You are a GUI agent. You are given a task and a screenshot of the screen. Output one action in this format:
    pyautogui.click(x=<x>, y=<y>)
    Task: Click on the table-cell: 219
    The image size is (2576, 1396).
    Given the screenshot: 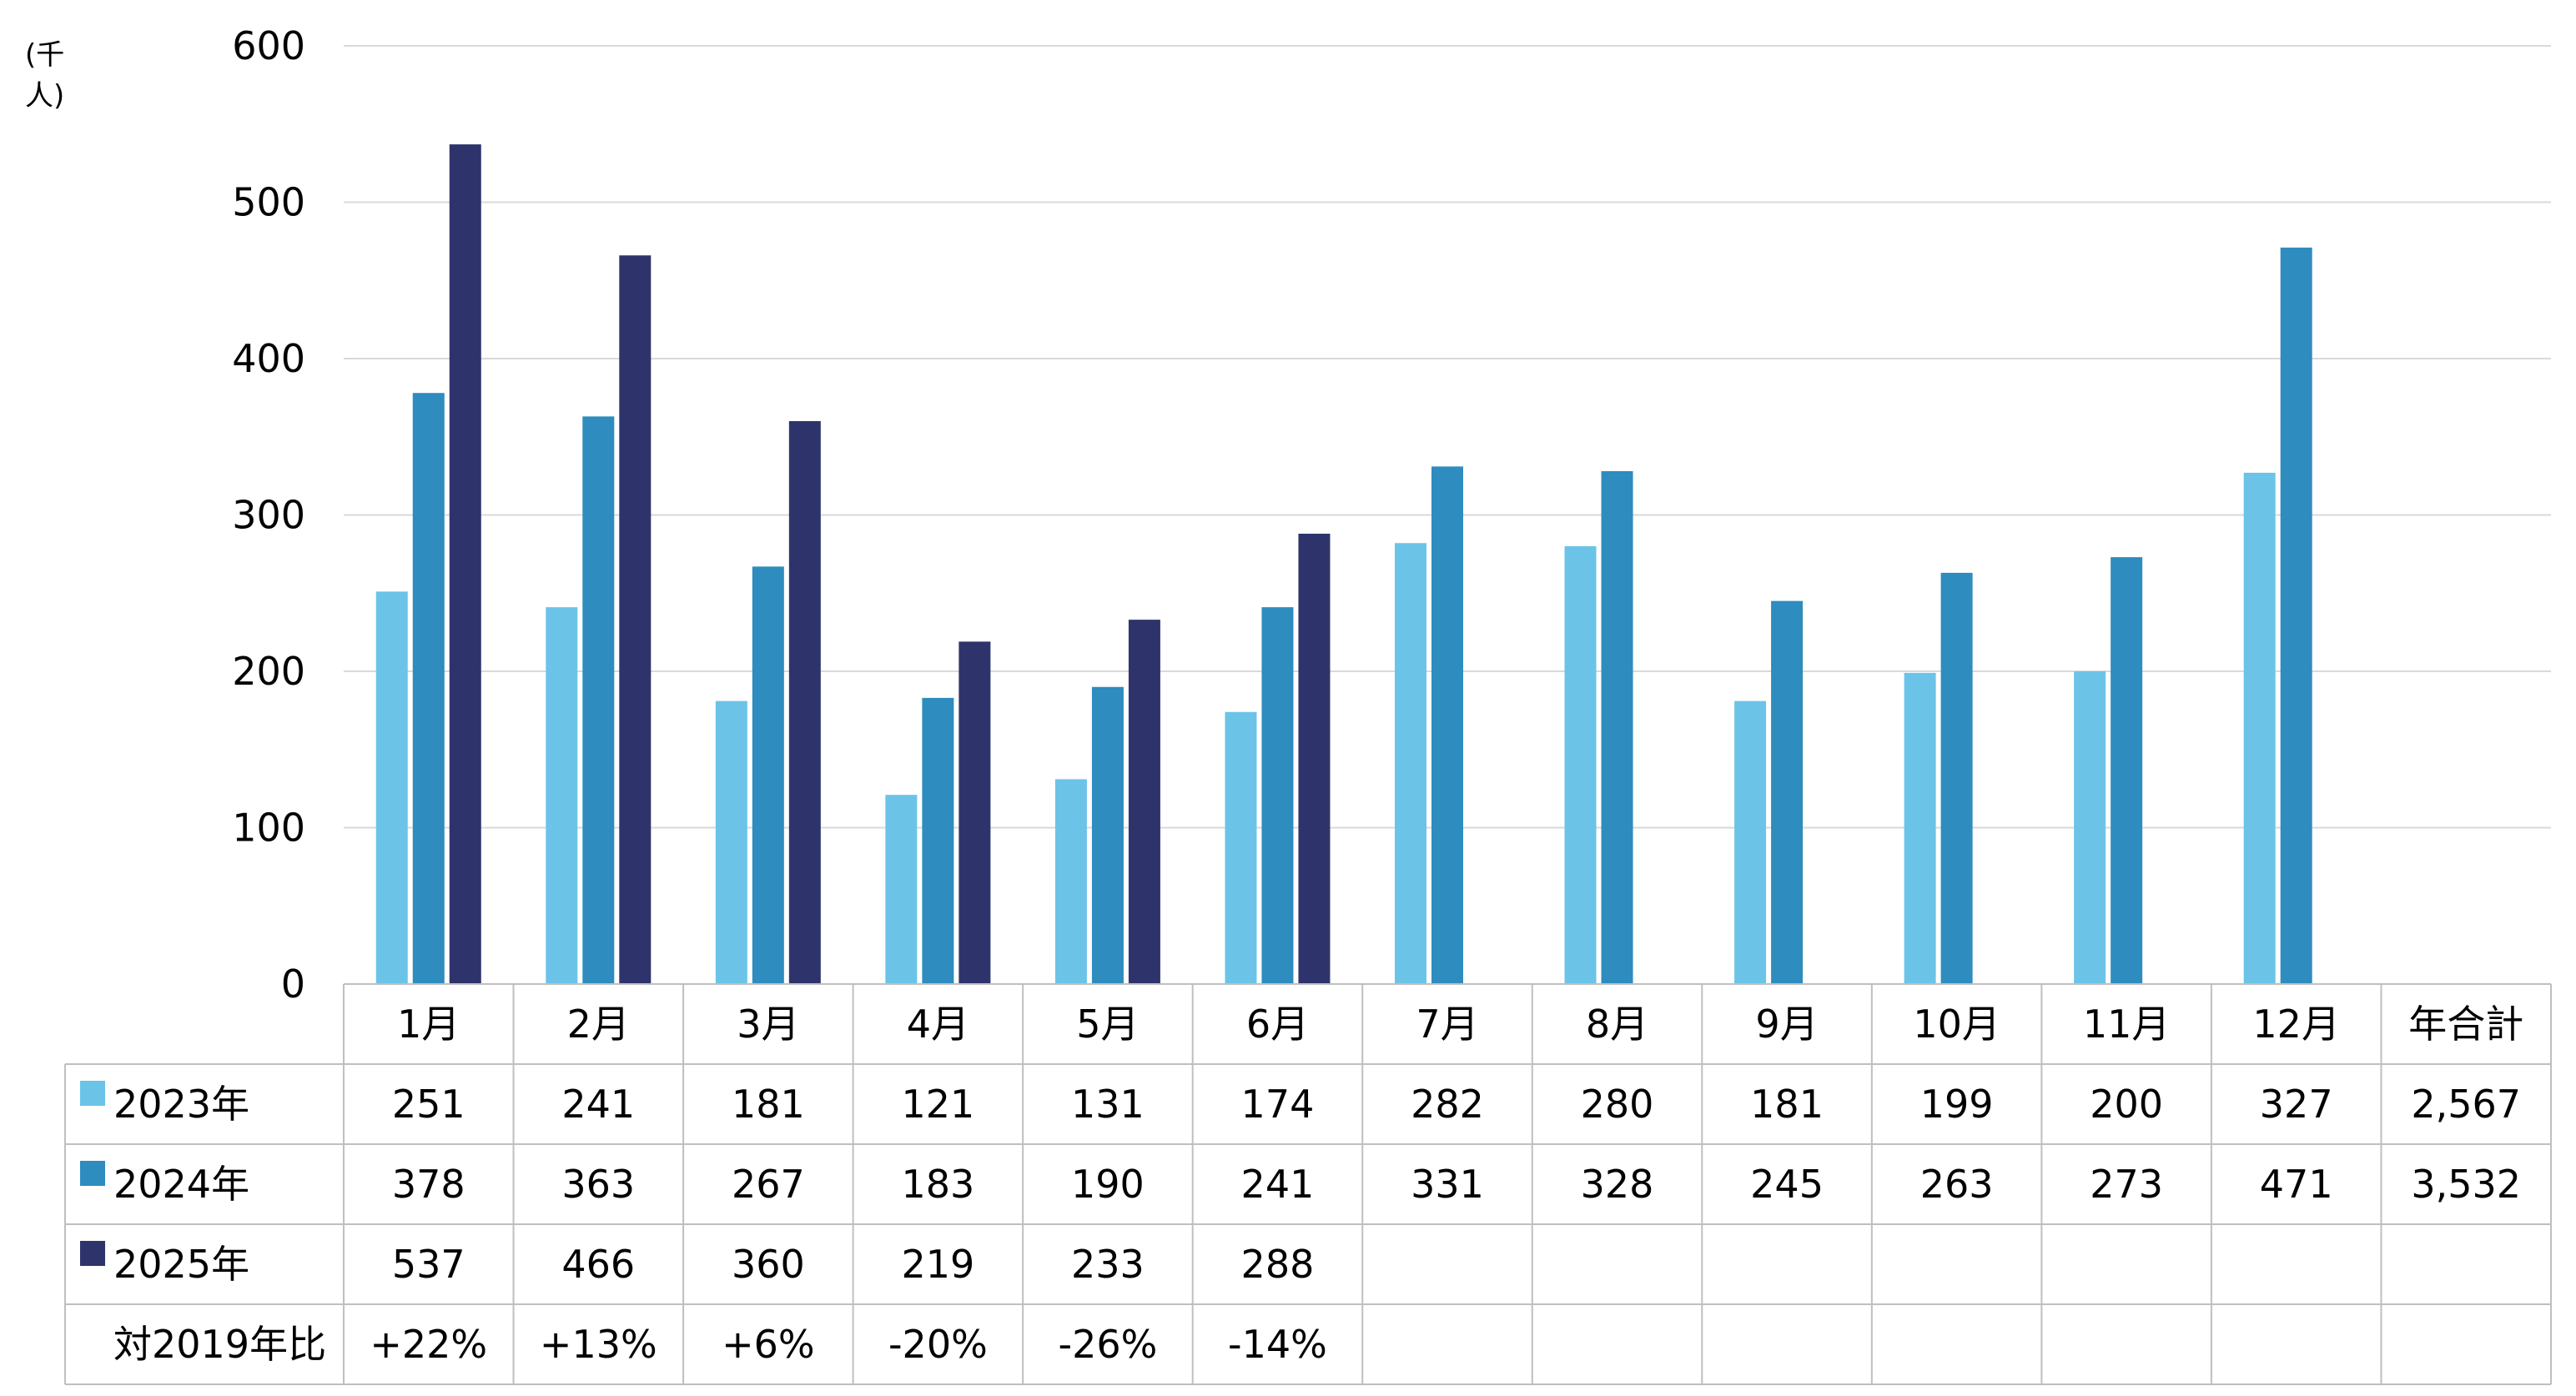 What is the action you would take?
    pyautogui.click(x=937, y=1264)
    